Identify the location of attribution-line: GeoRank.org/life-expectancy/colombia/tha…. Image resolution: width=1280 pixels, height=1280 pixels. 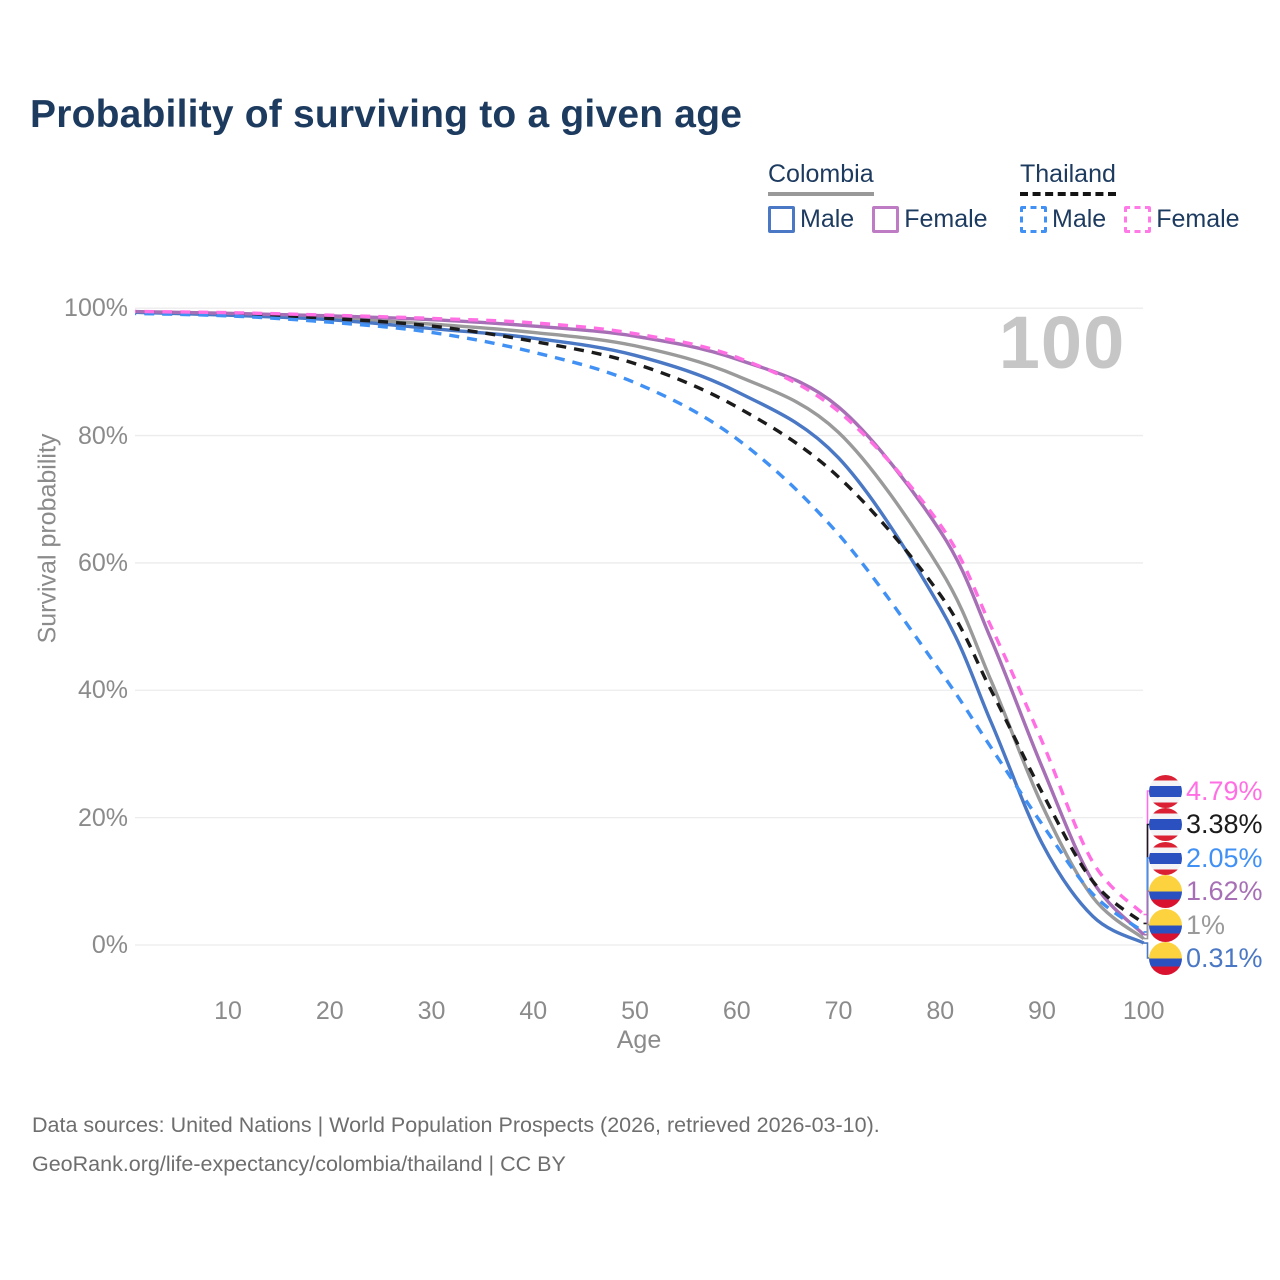
(299, 1164).